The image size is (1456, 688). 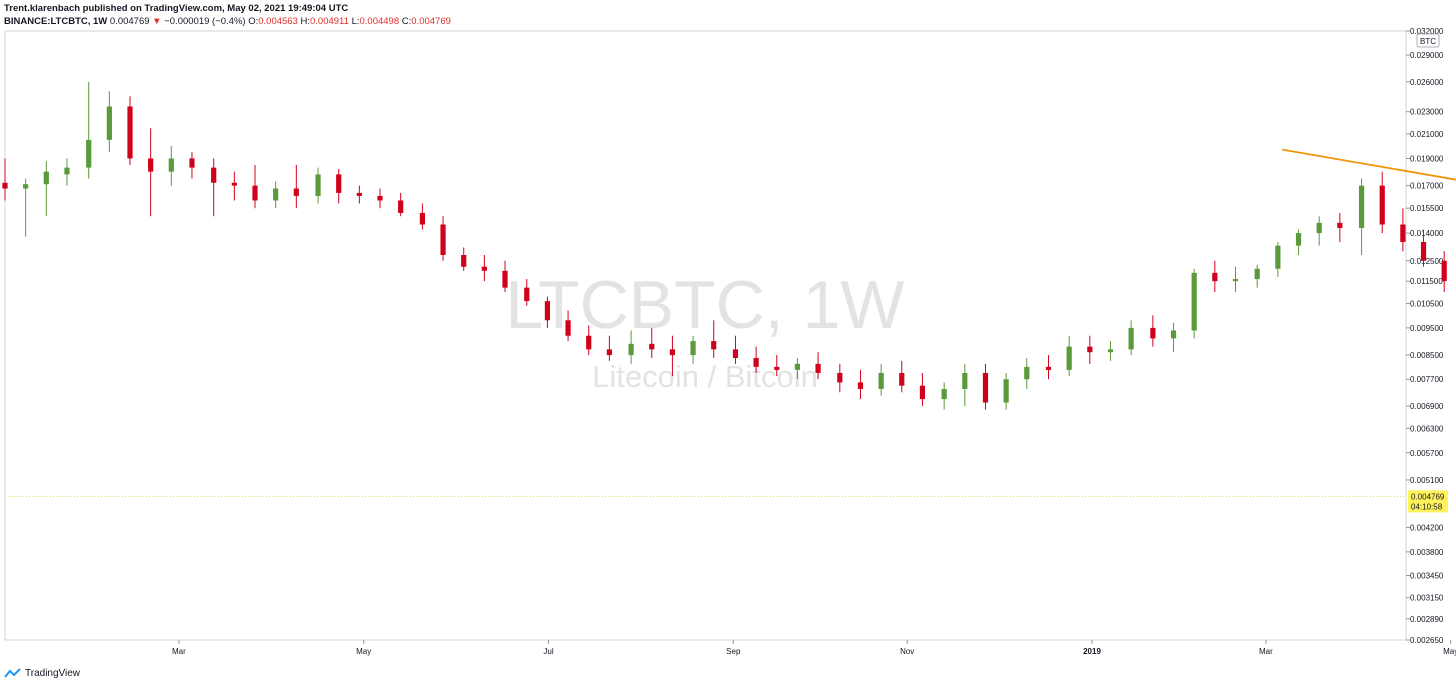 What do you see at coordinates (53, 673) in the screenshot?
I see `brand-label: TradingView` at bounding box center [53, 673].